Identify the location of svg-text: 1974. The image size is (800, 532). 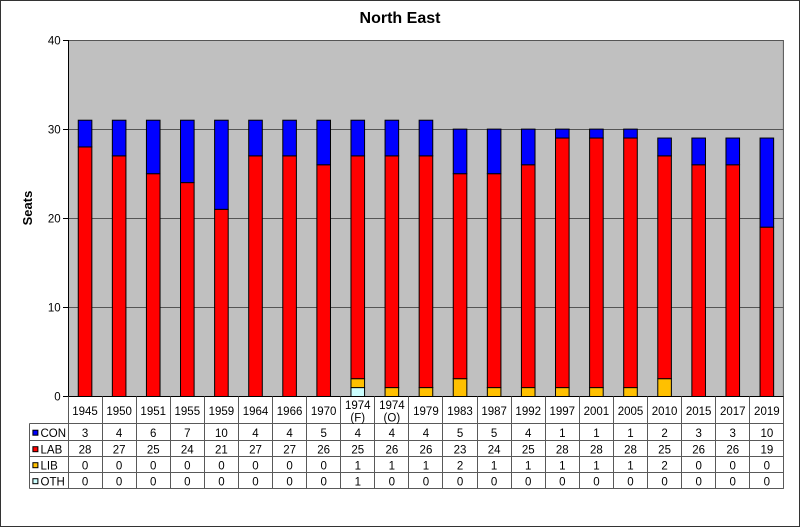
(358, 406).